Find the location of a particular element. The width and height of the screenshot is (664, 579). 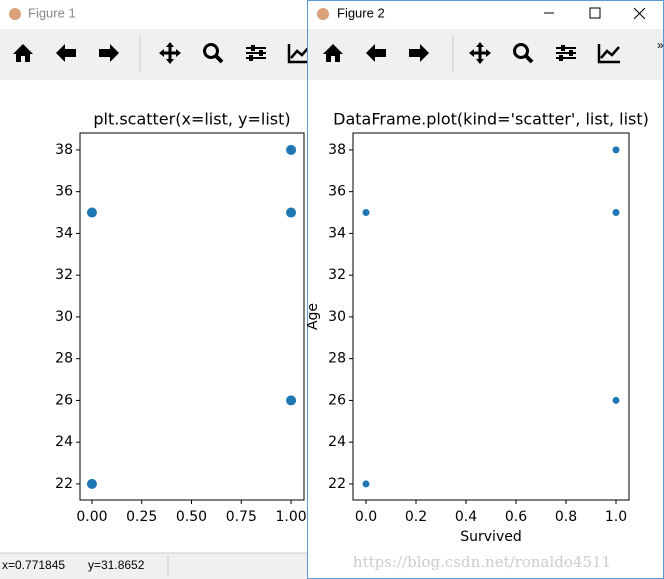

toolbar is located at coordinates (153, 54).